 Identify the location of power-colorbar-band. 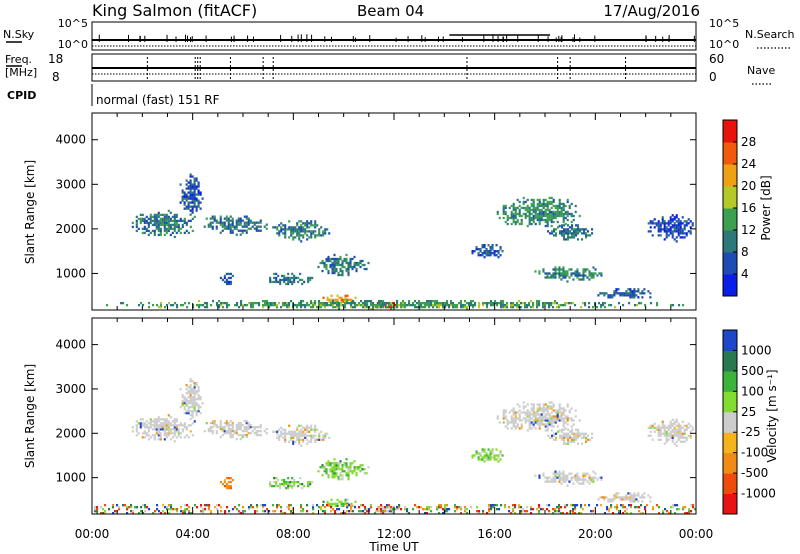
(730, 175).